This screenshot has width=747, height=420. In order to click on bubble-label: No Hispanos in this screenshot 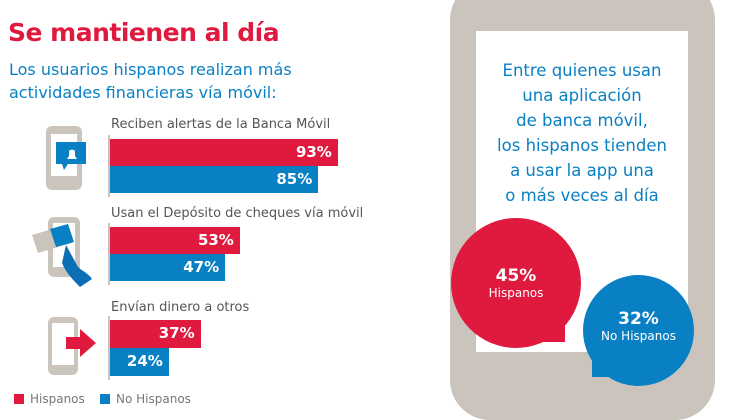, I will do `click(638, 336)`.